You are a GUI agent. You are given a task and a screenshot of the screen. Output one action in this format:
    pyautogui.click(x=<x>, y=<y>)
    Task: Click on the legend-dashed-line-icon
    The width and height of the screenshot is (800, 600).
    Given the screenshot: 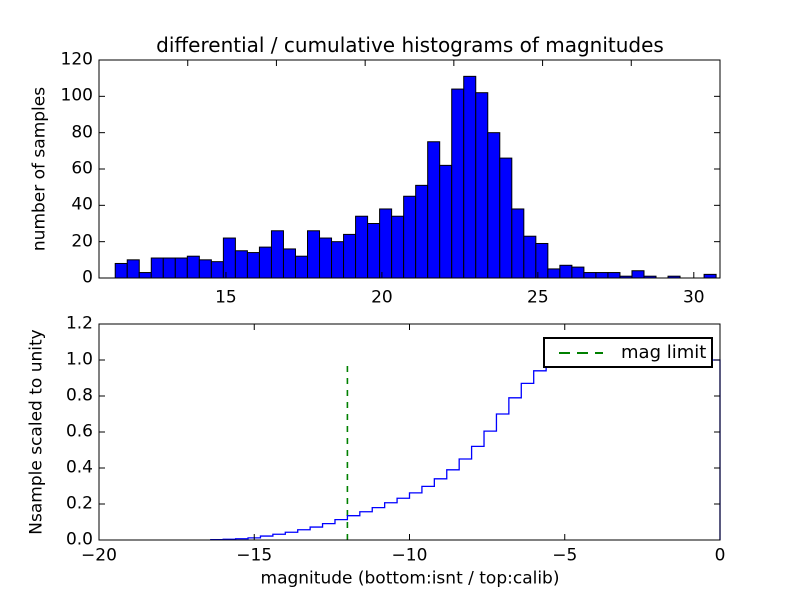 What is the action you would take?
    pyautogui.click(x=581, y=352)
    